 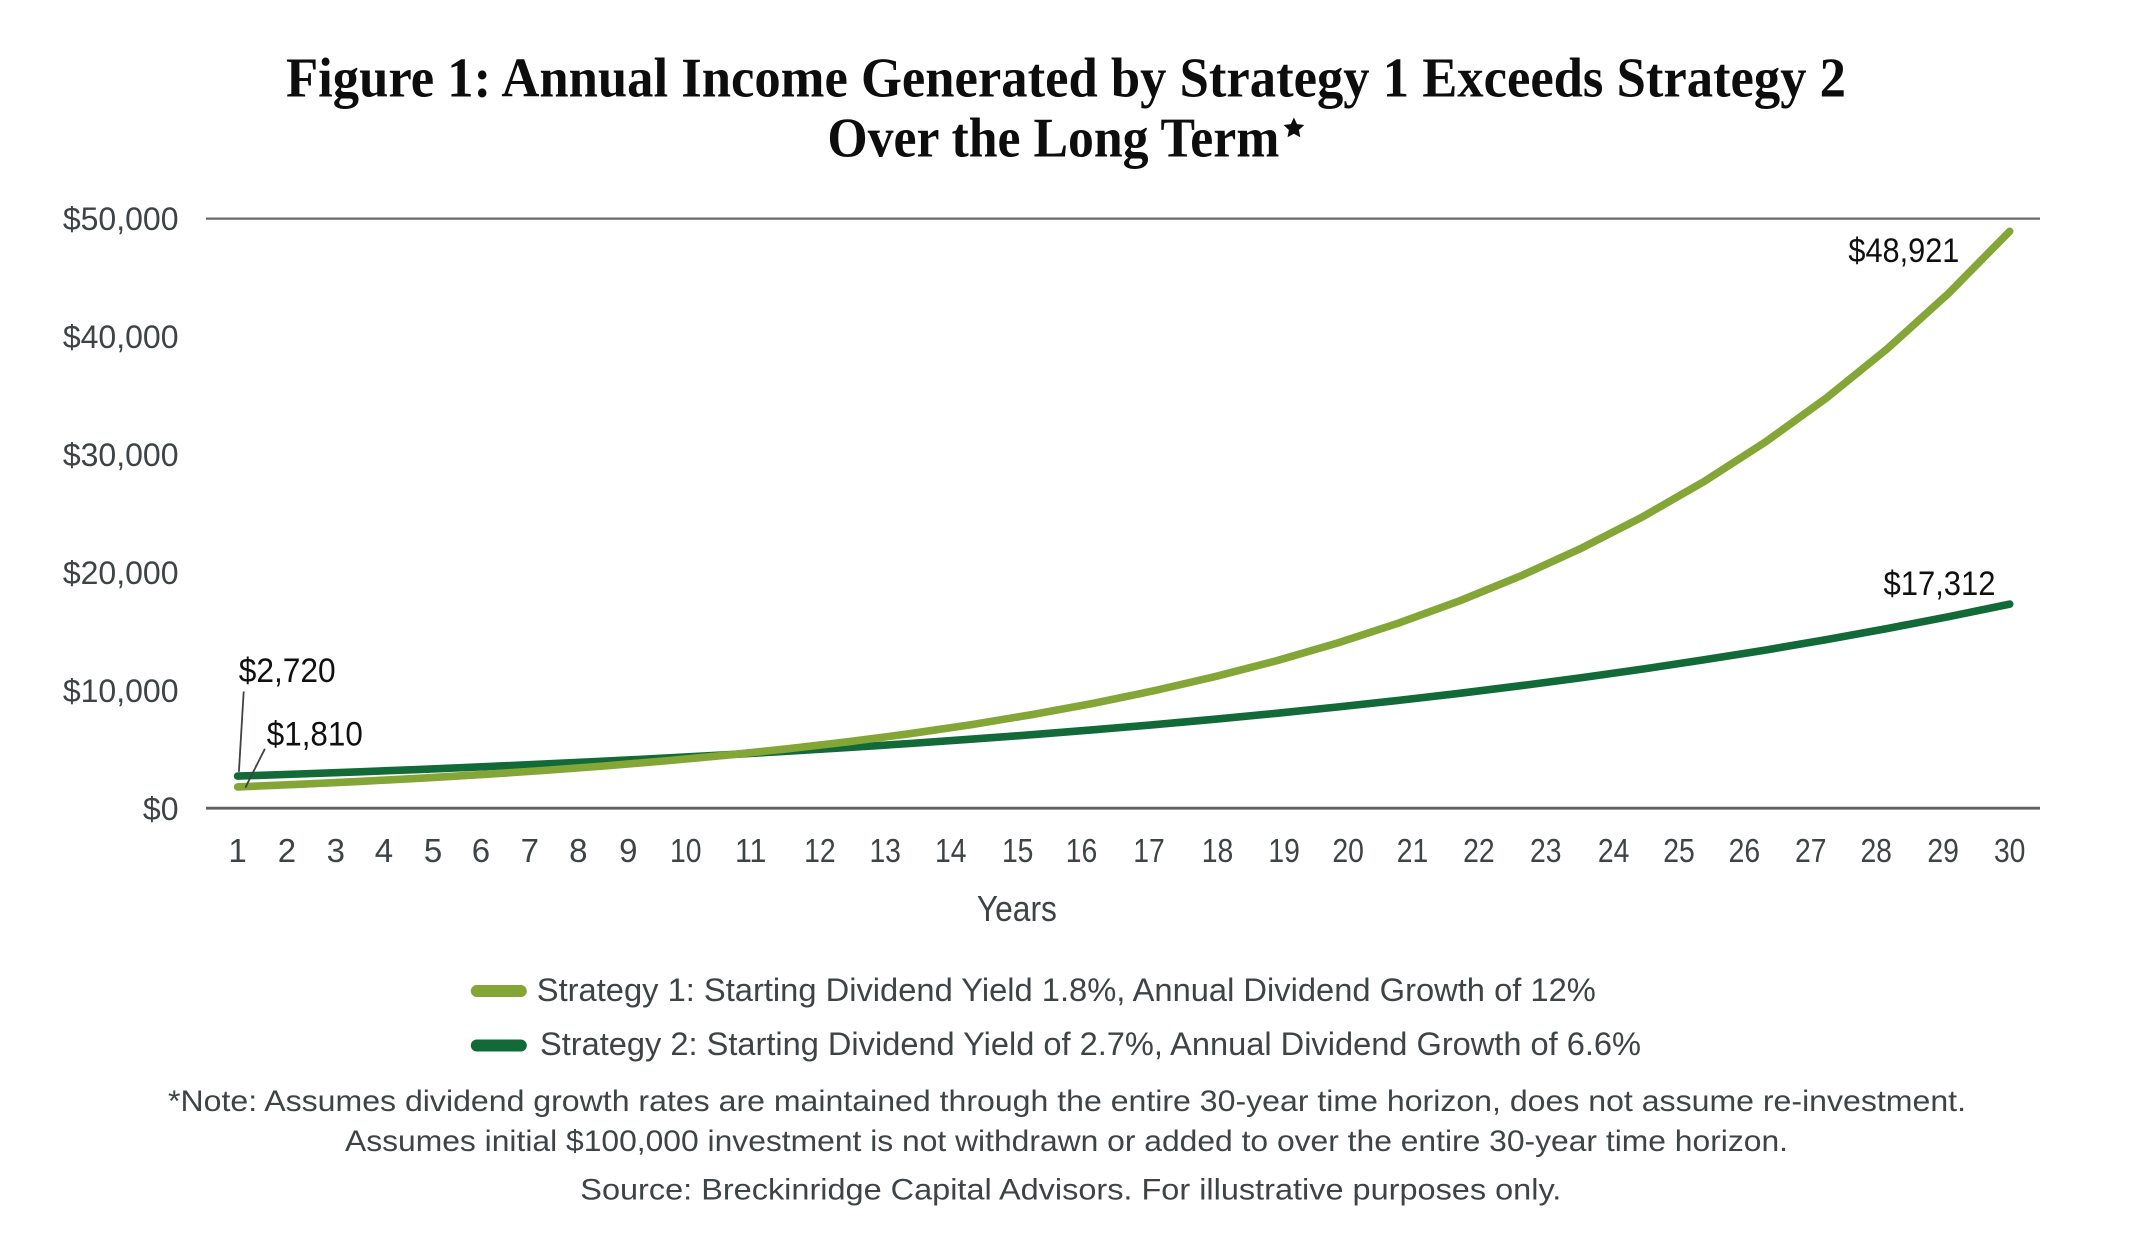 I want to click on svg-text: $40,000, so click(x=121, y=337).